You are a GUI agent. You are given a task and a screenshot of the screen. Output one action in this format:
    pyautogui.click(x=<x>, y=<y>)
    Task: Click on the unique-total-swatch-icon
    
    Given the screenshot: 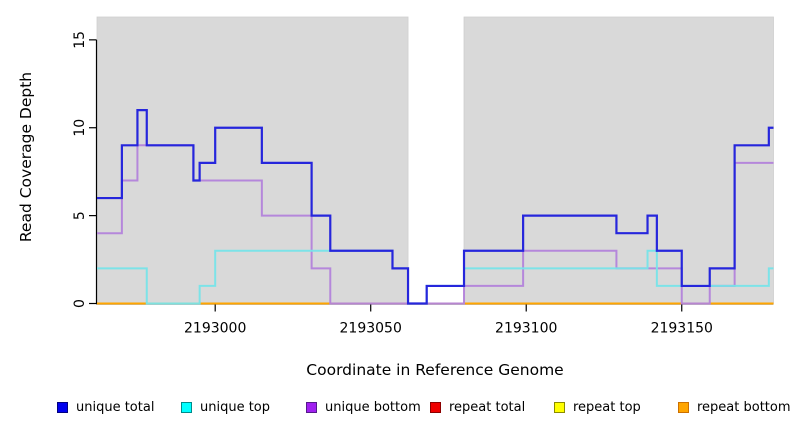 What is the action you would take?
    pyautogui.click(x=62, y=407)
    